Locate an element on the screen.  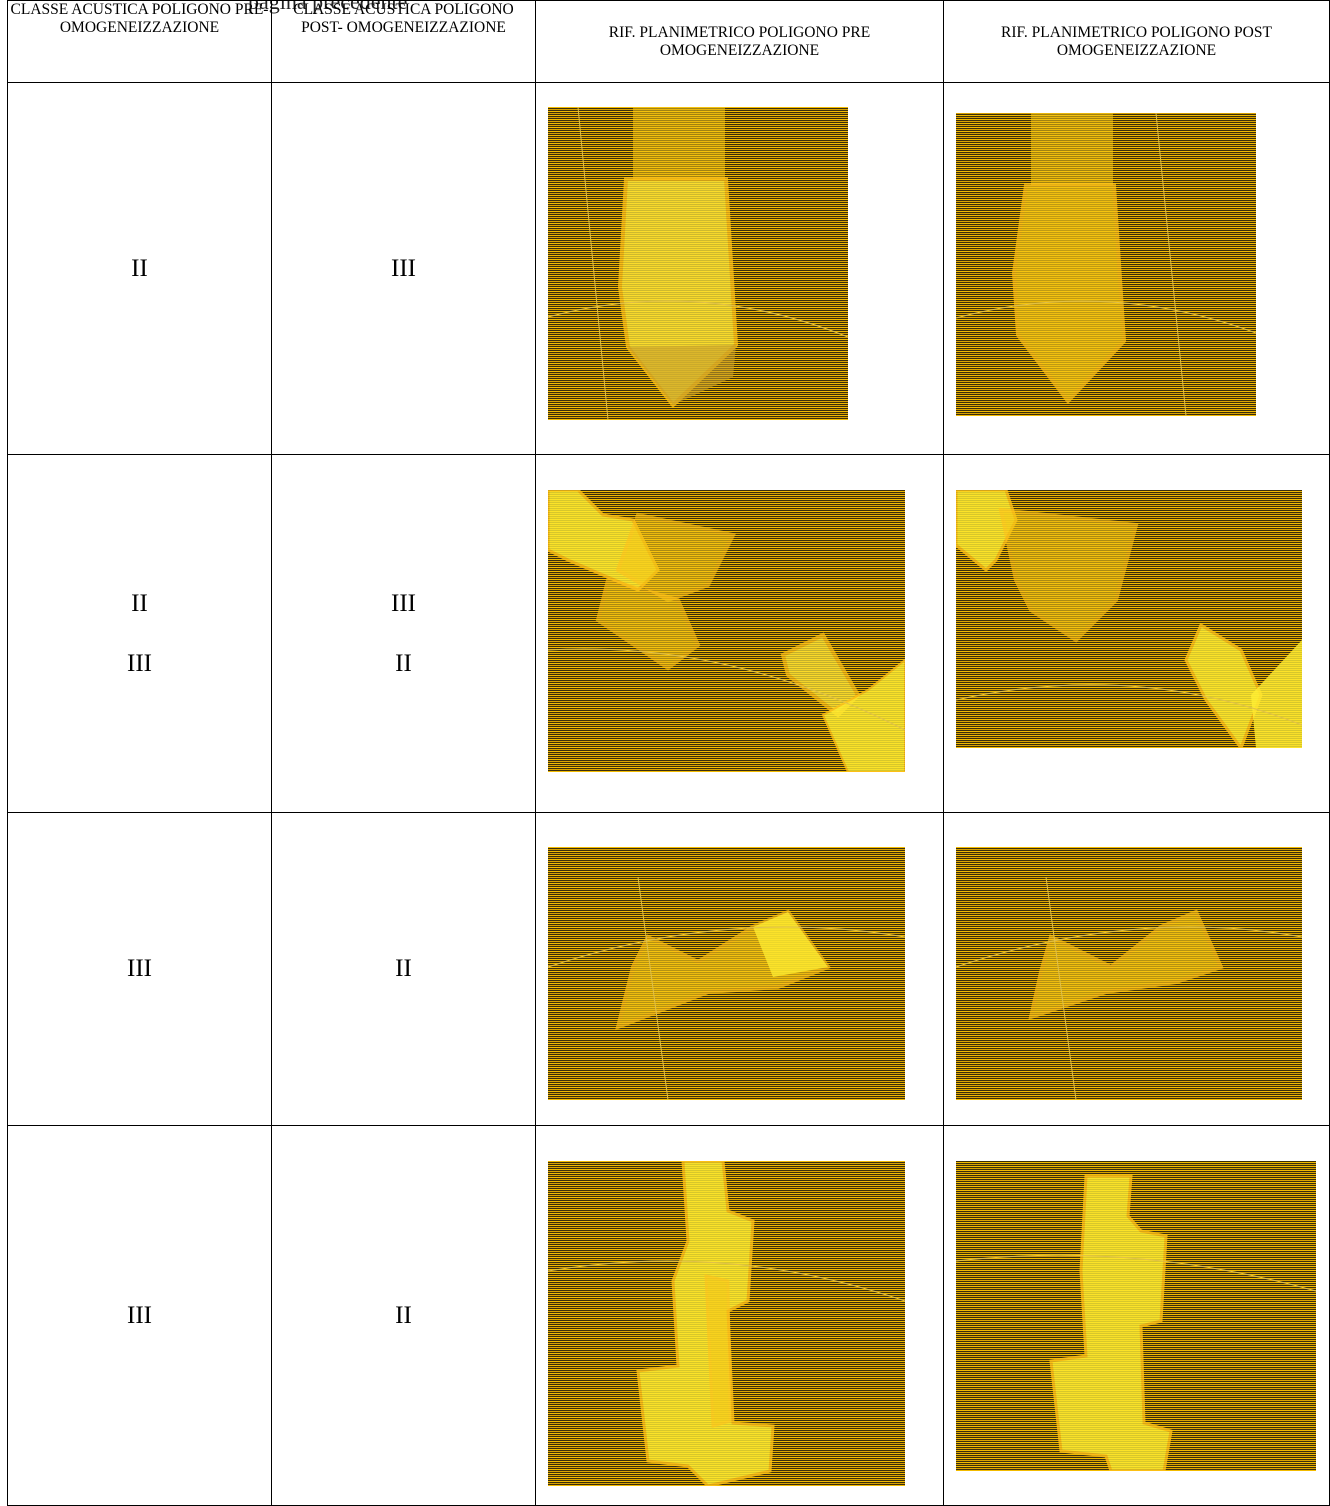
pre-class-cell: II III is located at coordinates (139, 633).